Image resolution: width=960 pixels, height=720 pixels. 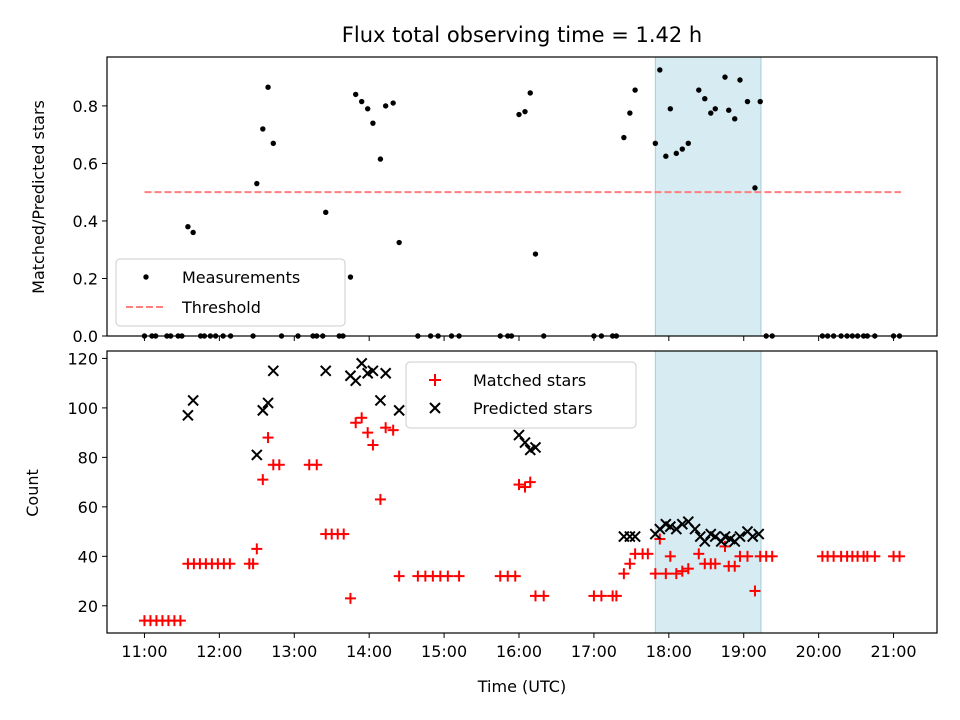 What do you see at coordinates (519, 338) in the screenshot?
I see `top-x-ticks` at bounding box center [519, 338].